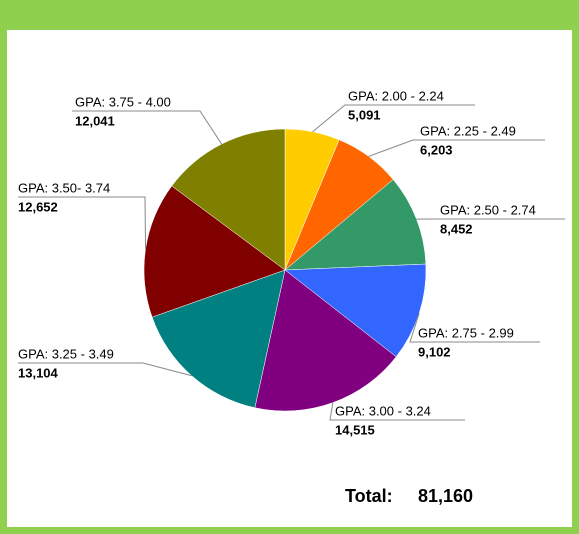 This screenshot has width=579, height=534. Describe the element at coordinates (383, 410) in the screenshot. I see `slice-label: GPA: 3.00 - 3.24` at that location.